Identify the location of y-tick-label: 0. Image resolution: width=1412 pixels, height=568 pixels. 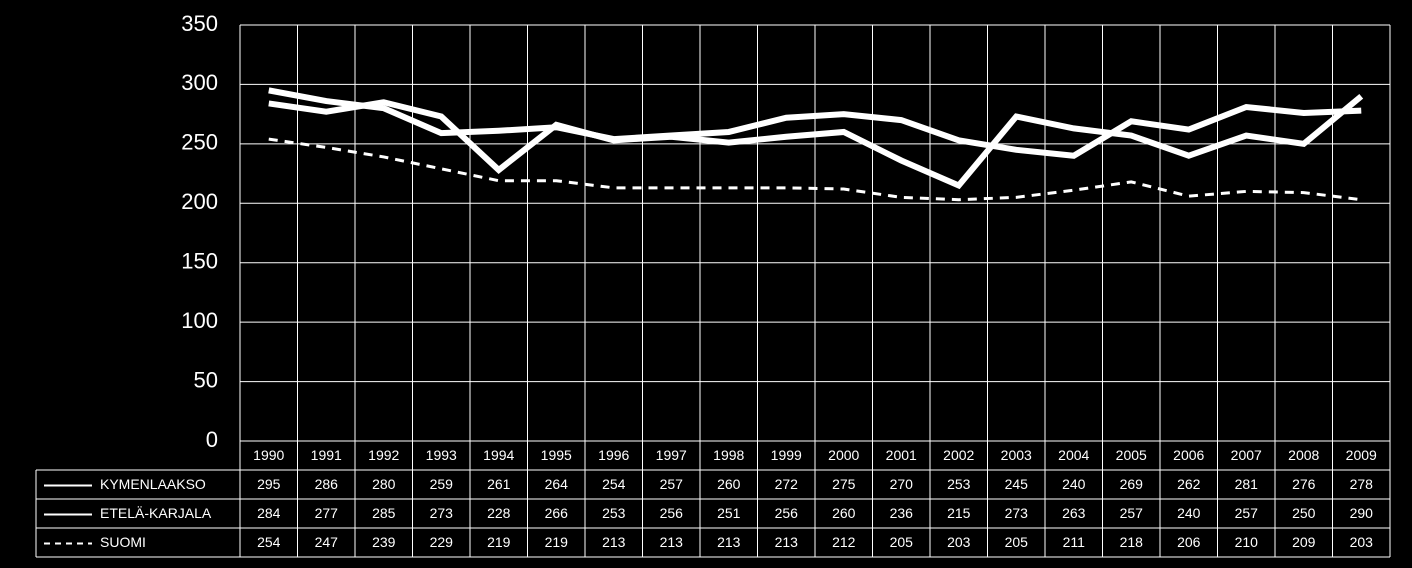
(212, 439).